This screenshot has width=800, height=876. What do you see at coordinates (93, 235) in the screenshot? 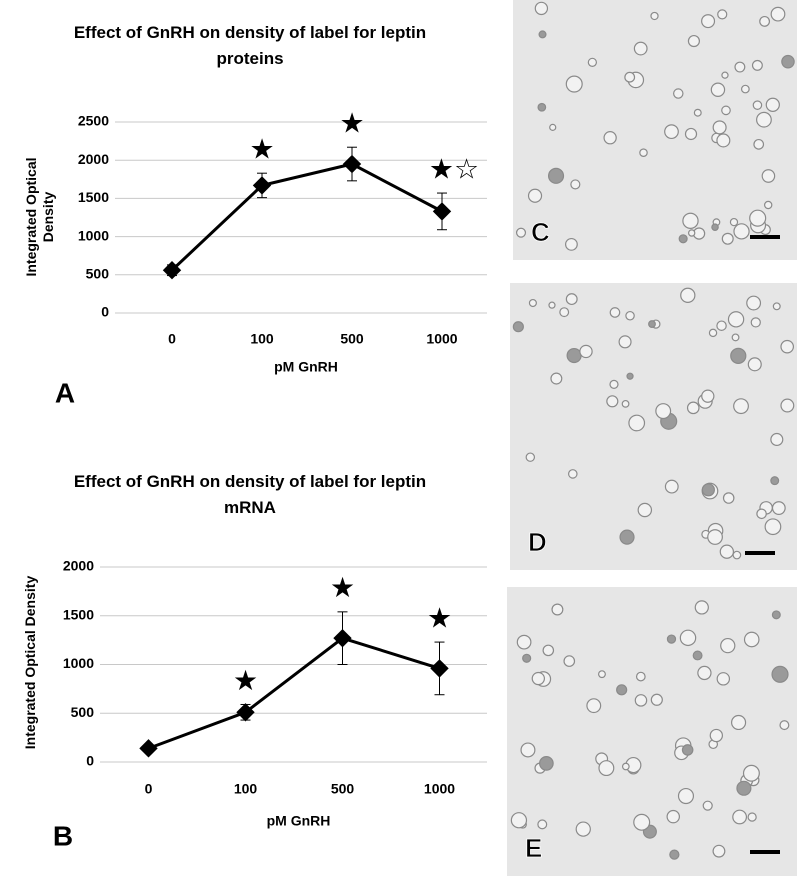
I see `y-tick-label: 1000` at bounding box center [93, 235].